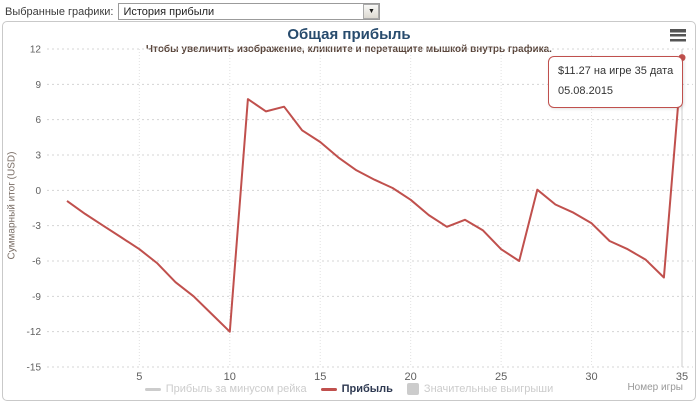 The width and height of the screenshot is (700, 404). What do you see at coordinates (38, 85) in the screenshot?
I see `y-tick-label: 9` at bounding box center [38, 85].